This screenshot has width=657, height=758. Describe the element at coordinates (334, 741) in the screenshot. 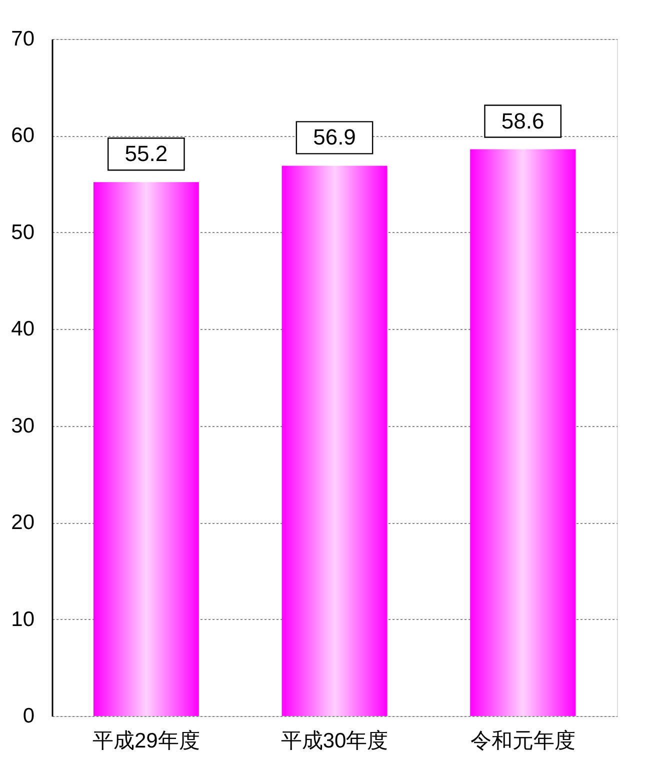

I see `x-tick-label: 平成30年度` at that location.